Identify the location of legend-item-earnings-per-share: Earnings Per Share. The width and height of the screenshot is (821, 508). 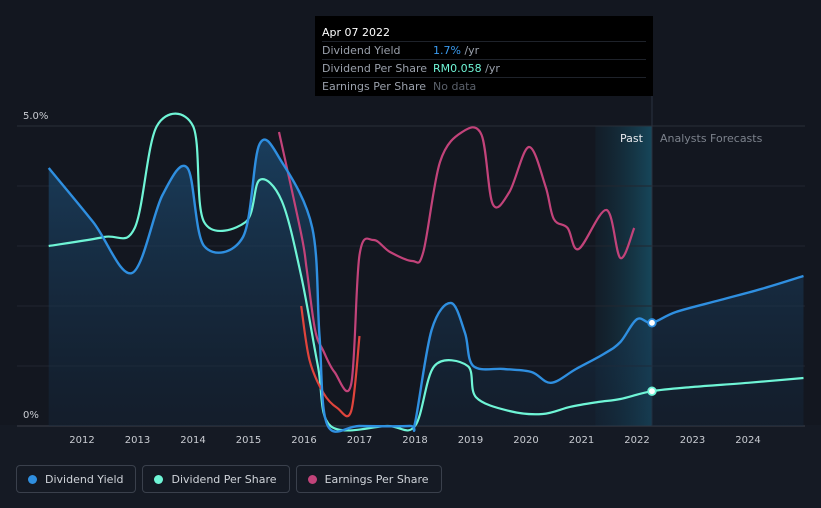
(368, 479).